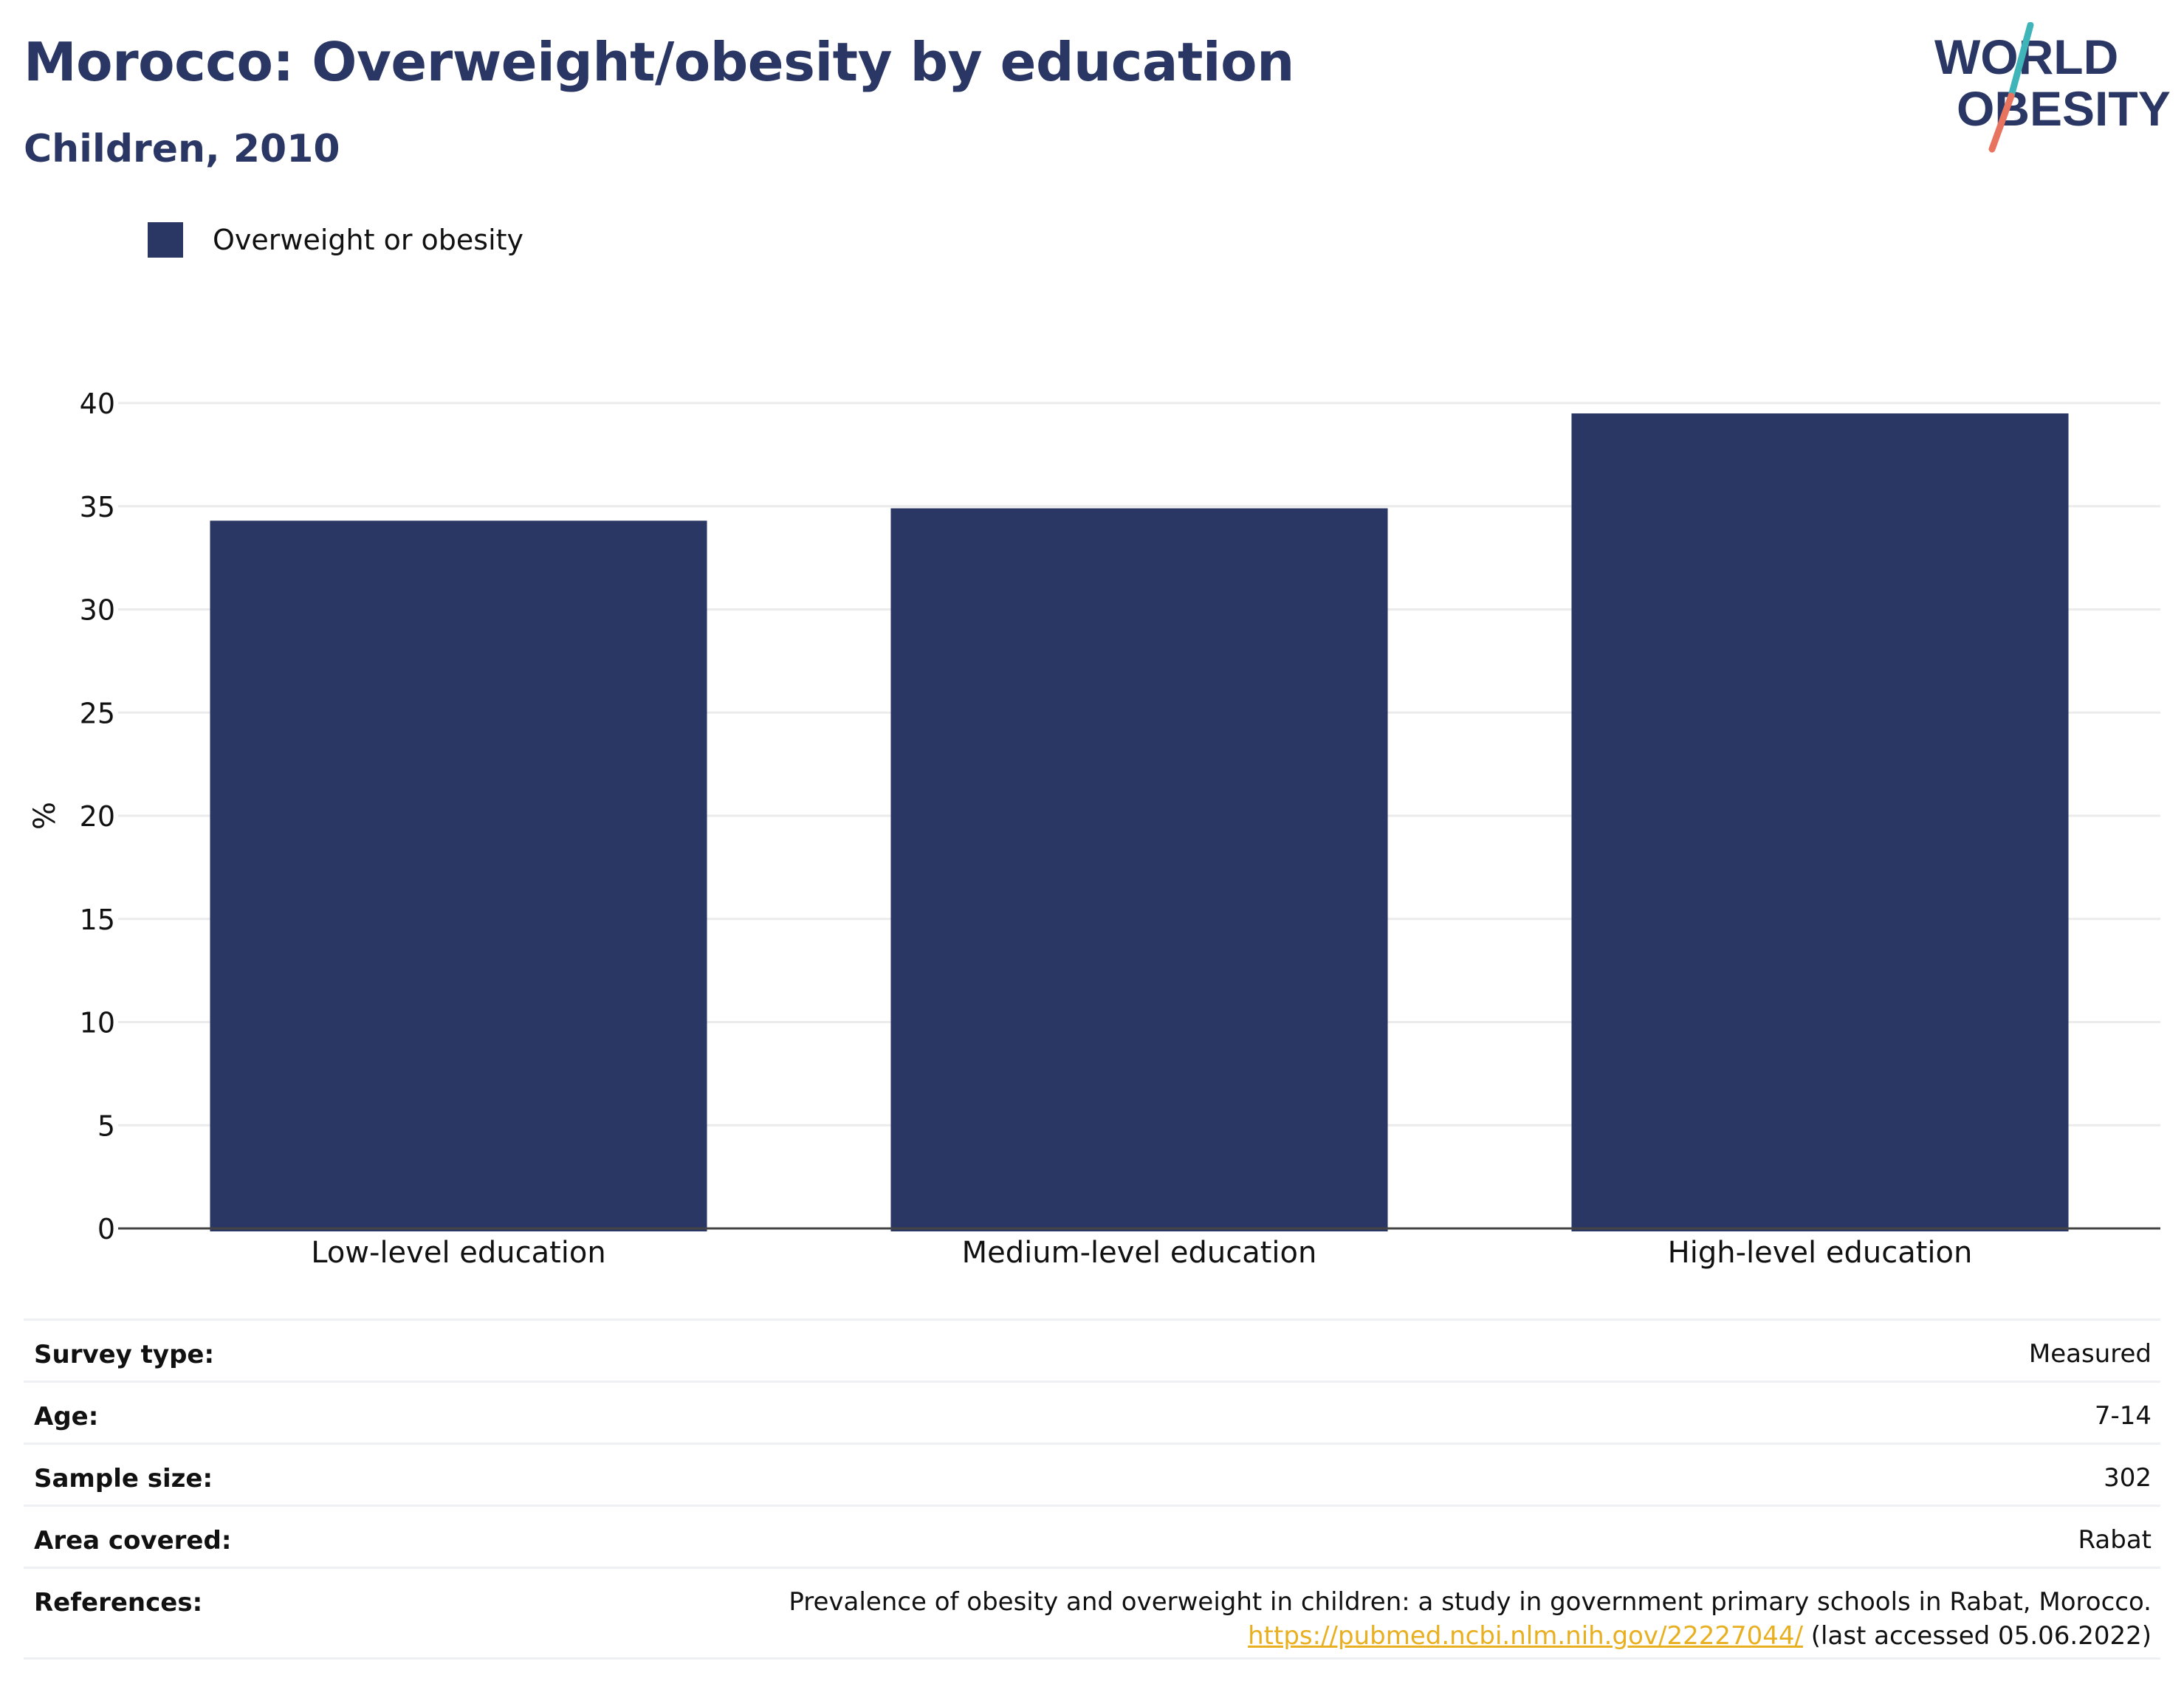 The width and height of the screenshot is (2184, 1695). What do you see at coordinates (2128, 1478) in the screenshot?
I see `meta-value: 302` at bounding box center [2128, 1478].